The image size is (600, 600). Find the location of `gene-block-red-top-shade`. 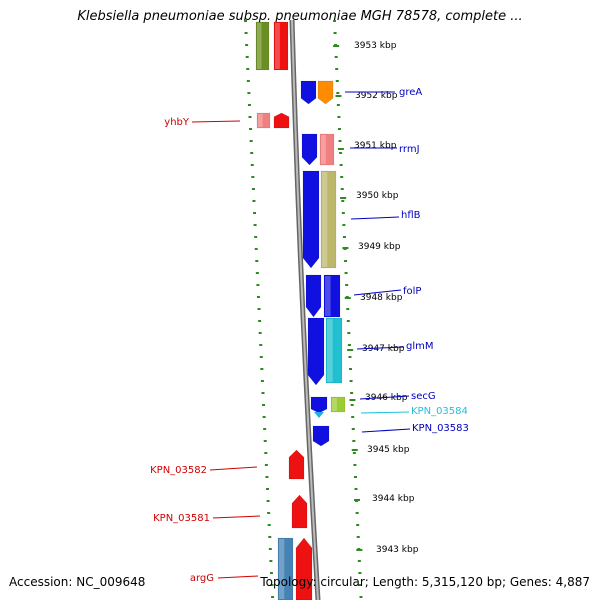

gene-block-red-top-shade is located at coordinates (277, 46).